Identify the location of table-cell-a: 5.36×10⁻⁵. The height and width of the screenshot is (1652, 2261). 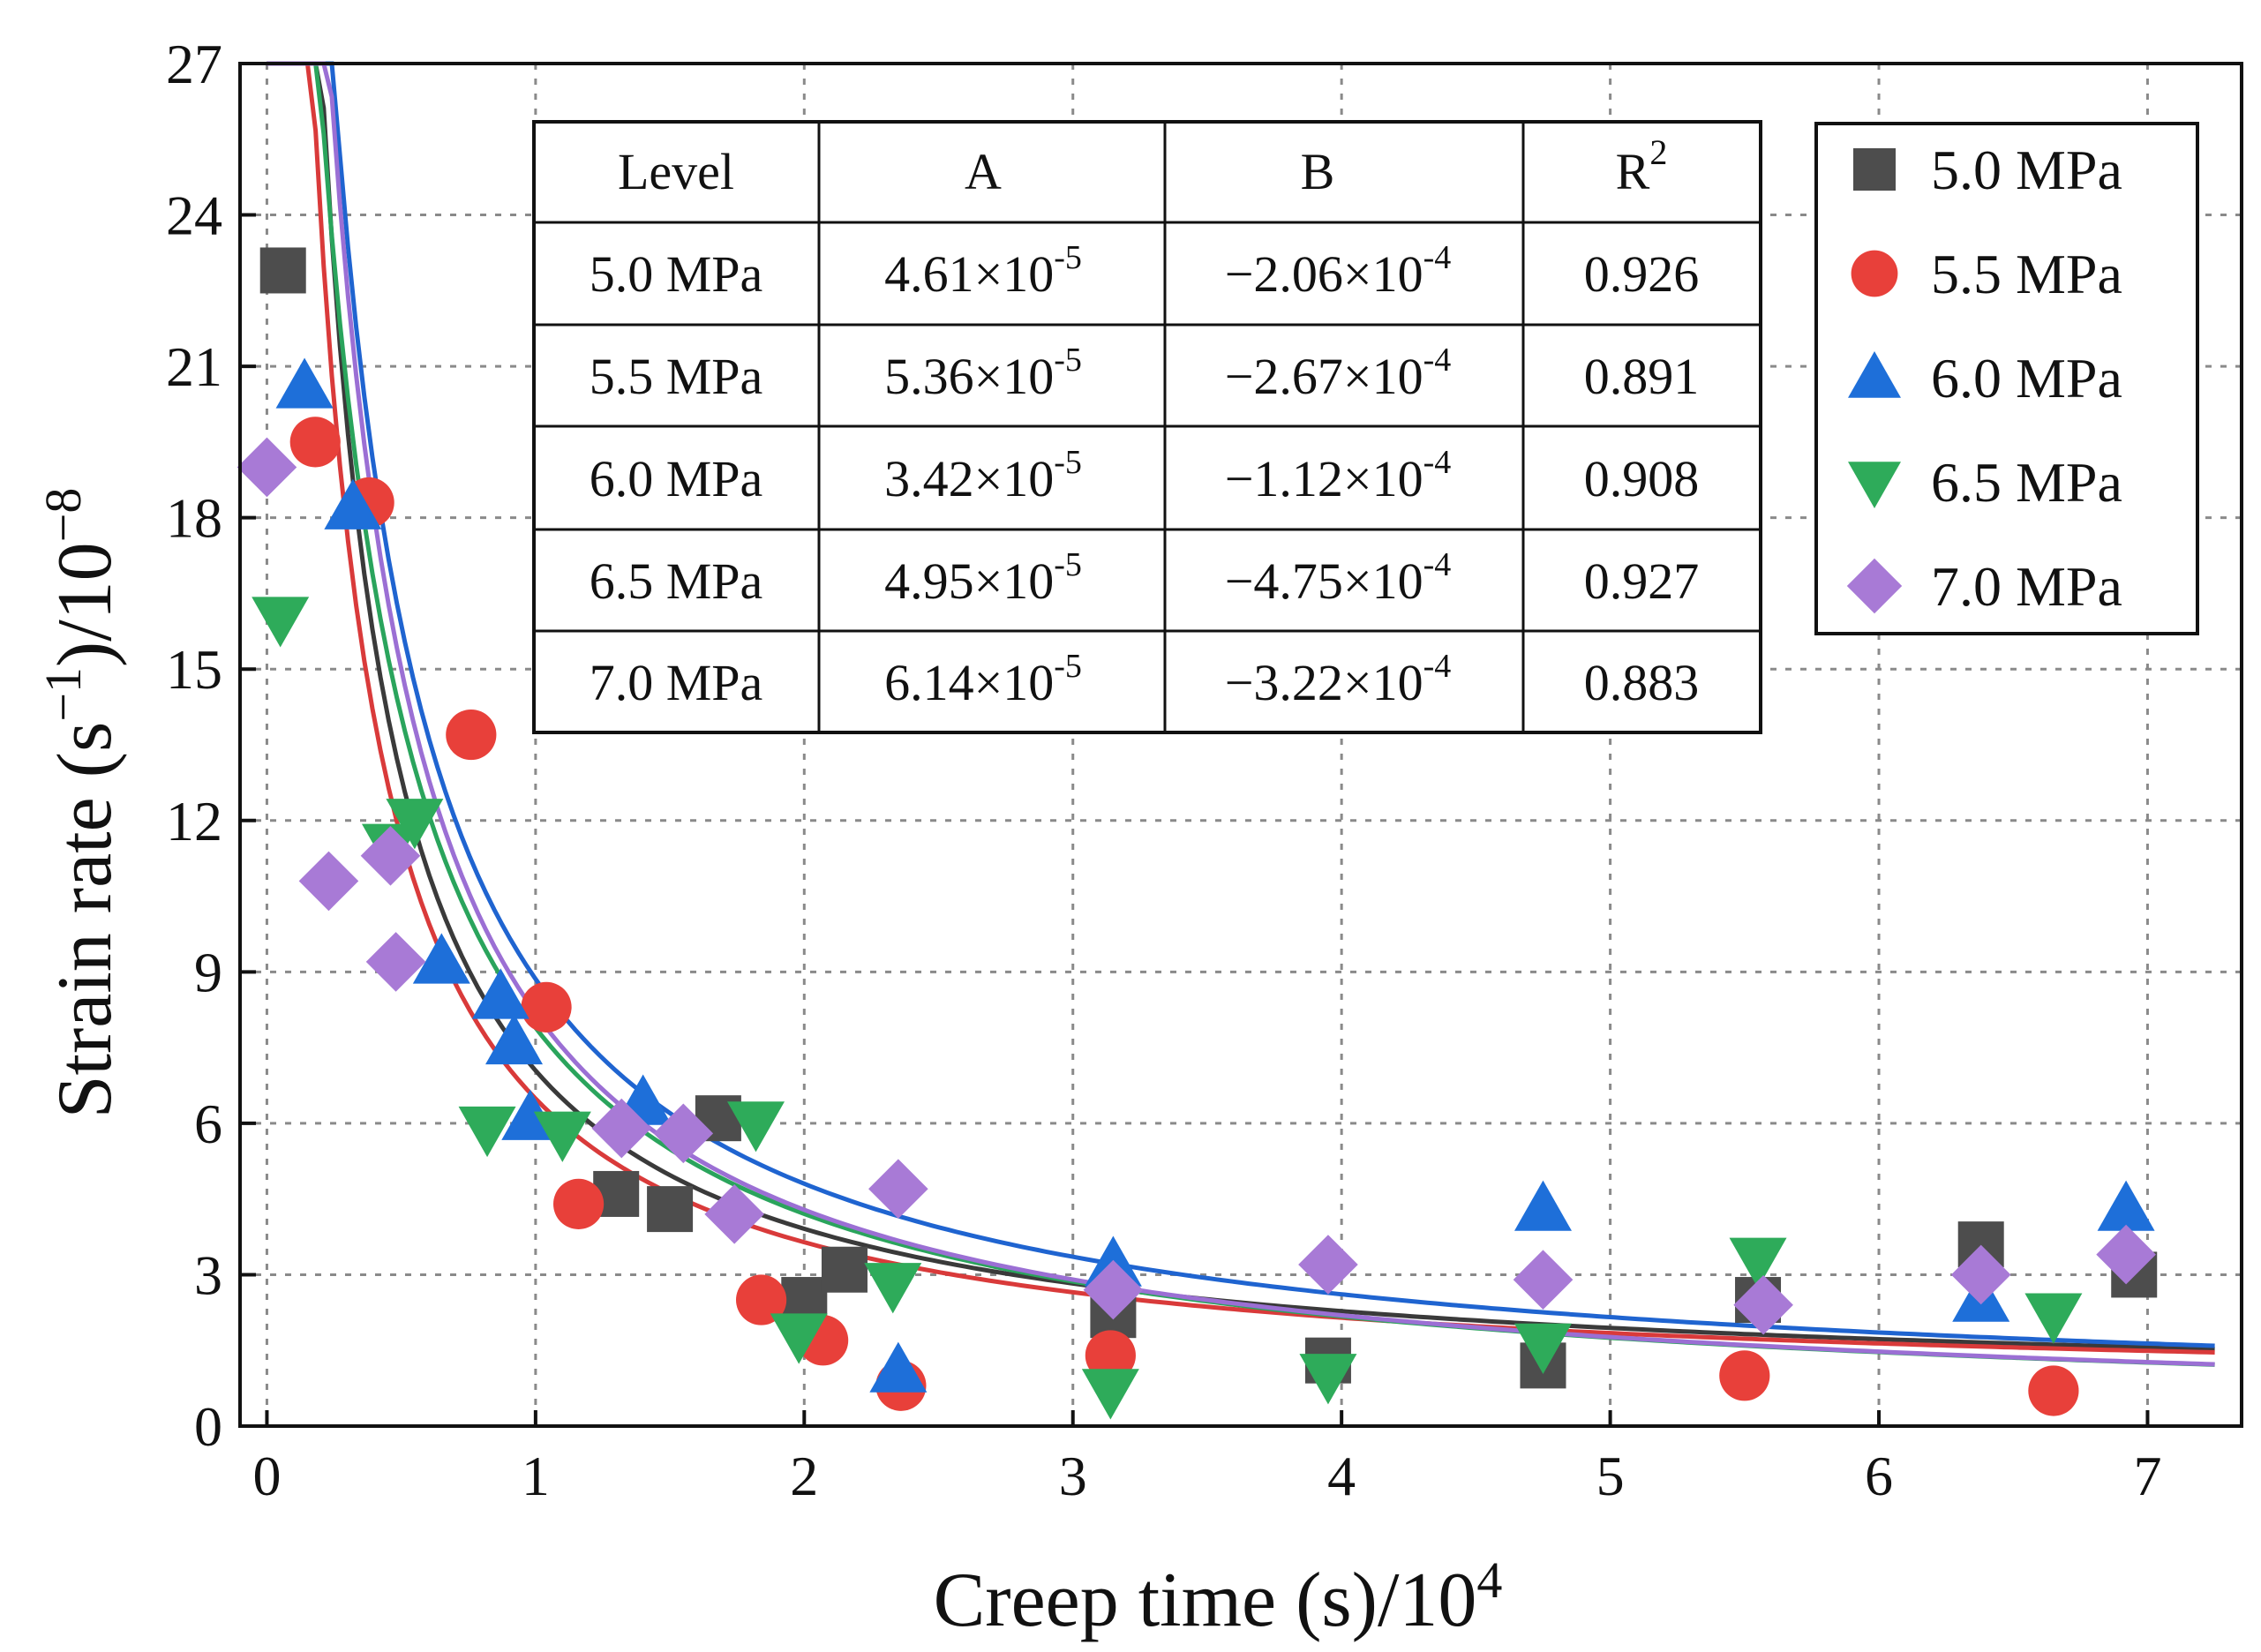
(983, 373).